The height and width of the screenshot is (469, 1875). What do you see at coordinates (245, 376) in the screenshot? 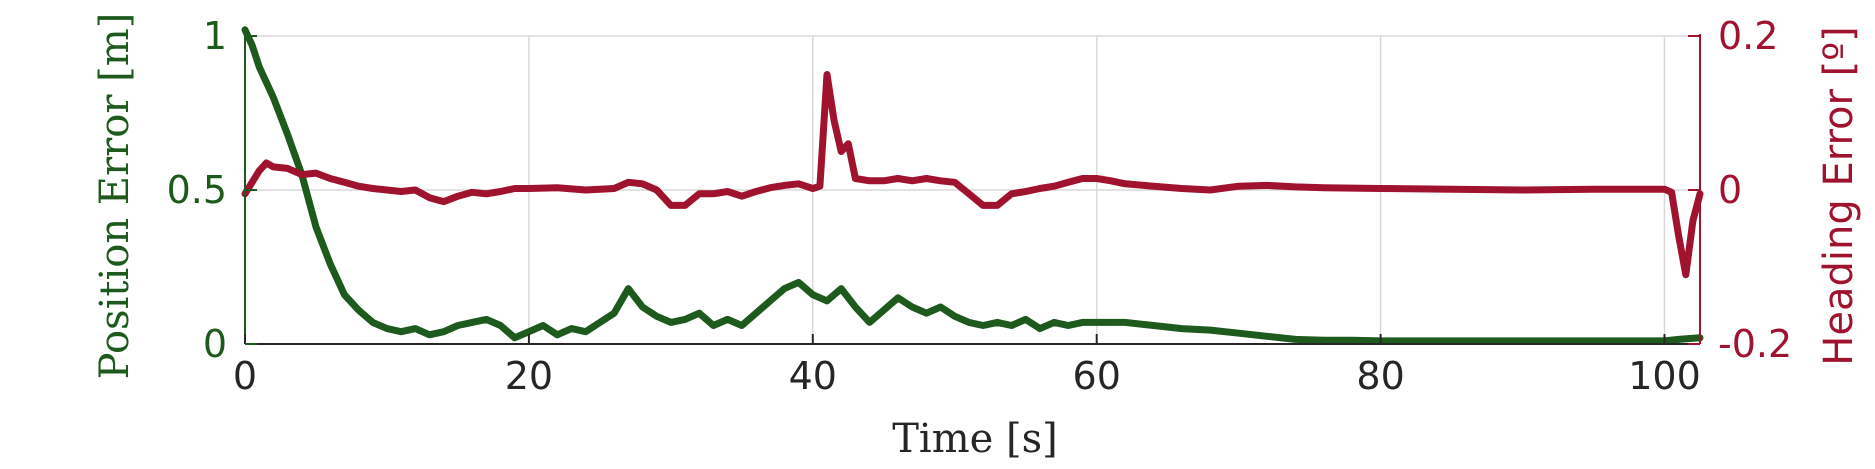
I see `x-tick-label: 0` at bounding box center [245, 376].